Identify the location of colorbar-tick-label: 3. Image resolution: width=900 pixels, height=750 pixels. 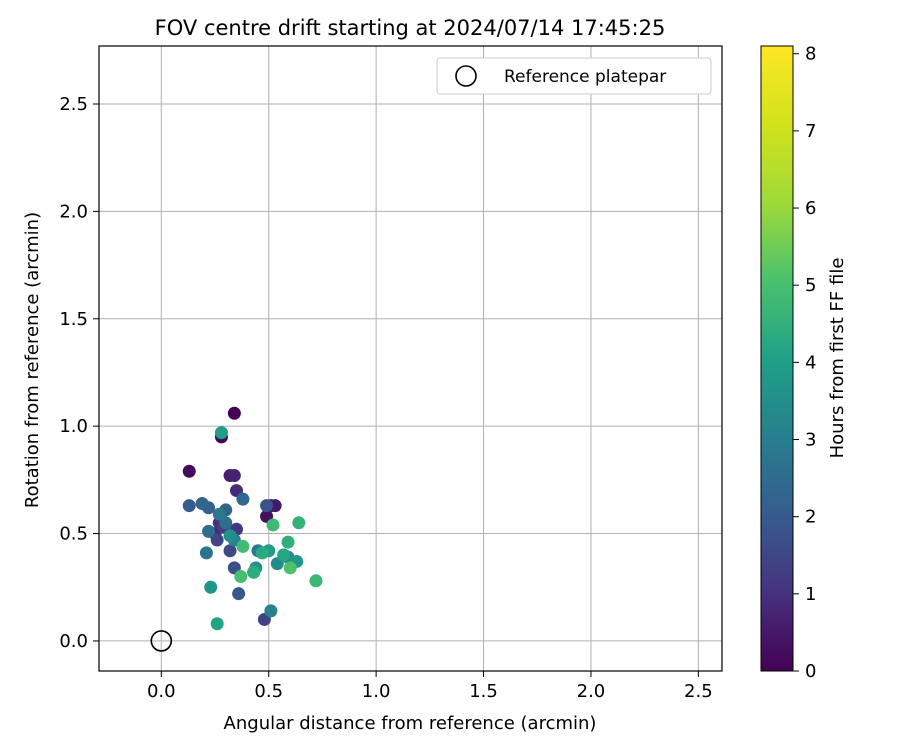
(810, 440).